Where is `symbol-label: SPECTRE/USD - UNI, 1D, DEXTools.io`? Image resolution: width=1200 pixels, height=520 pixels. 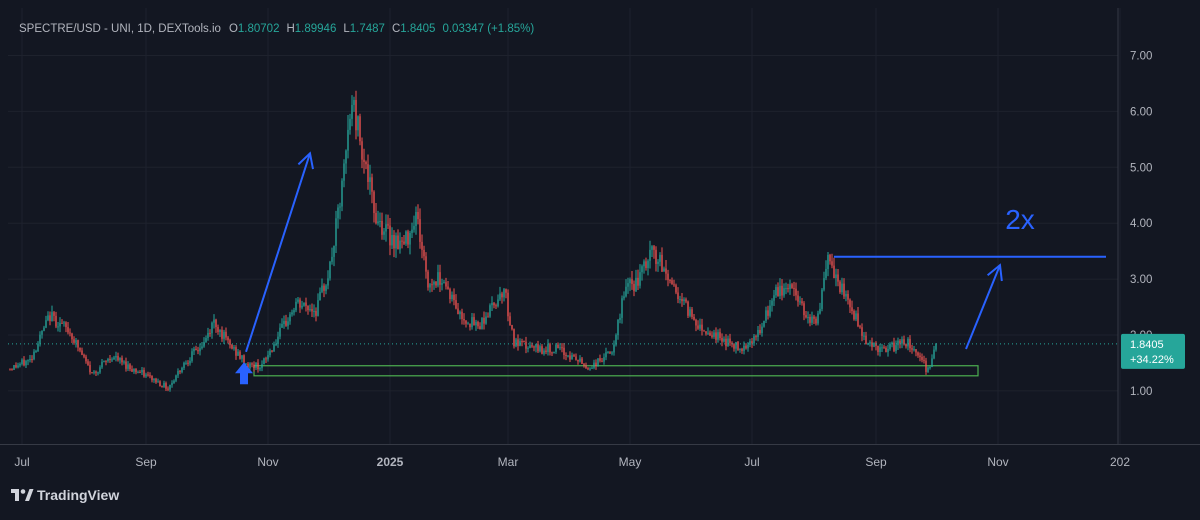
symbol-label: SPECTRE/USD - UNI, 1D, DEXTools.io is located at coordinates (120, 29).